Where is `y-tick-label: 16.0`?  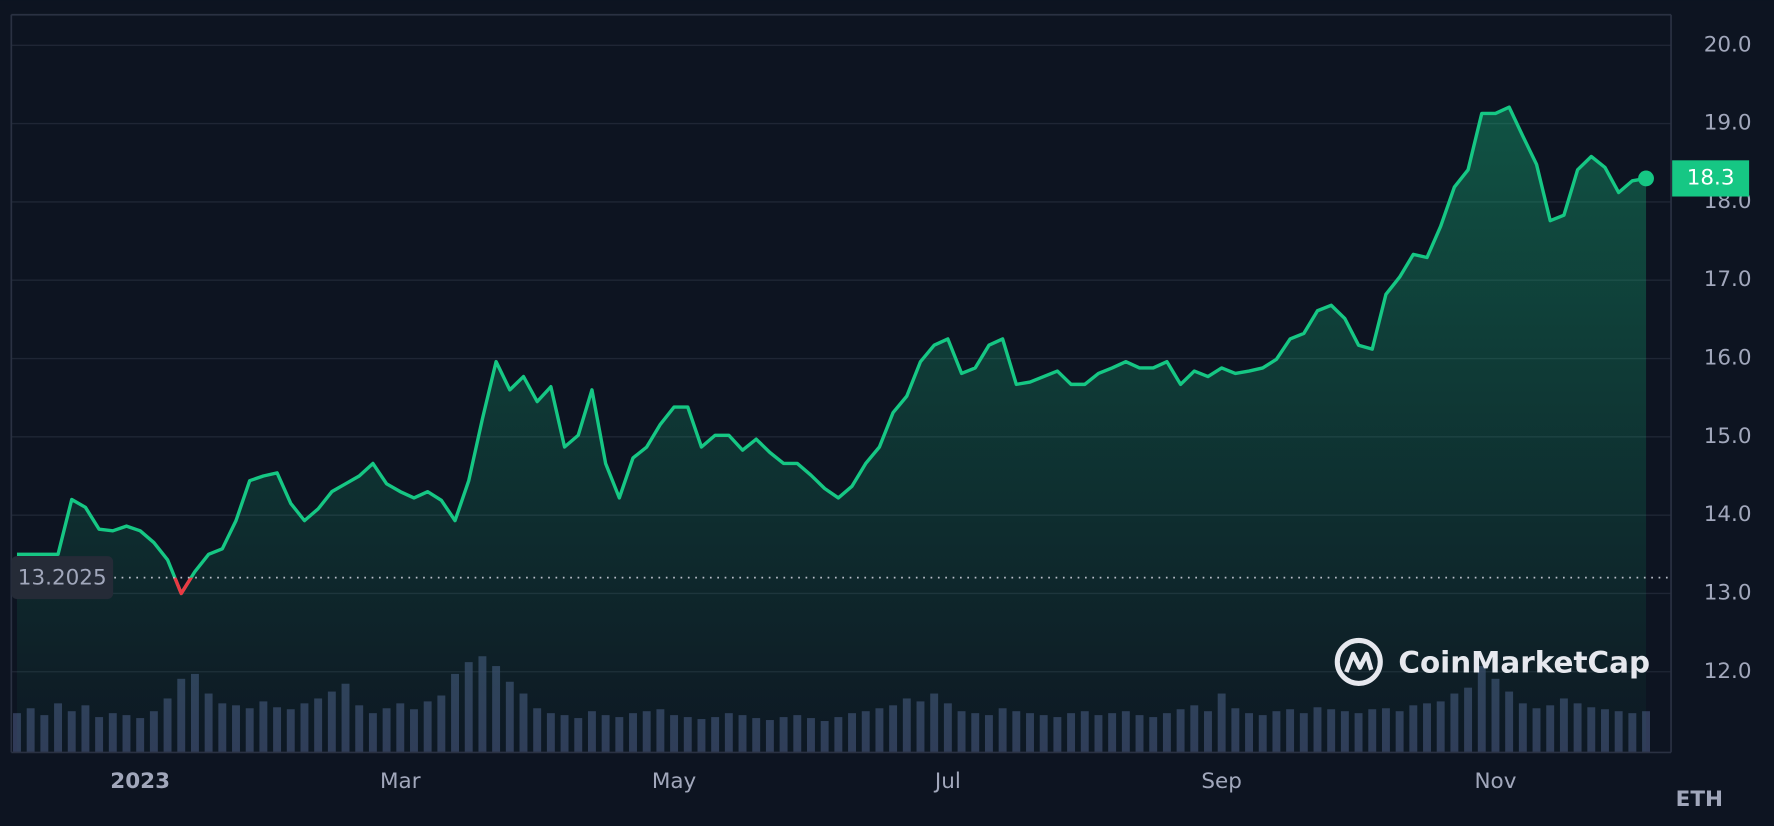
y-tick-label: 16.0 is located at coordinates (1728, 358).